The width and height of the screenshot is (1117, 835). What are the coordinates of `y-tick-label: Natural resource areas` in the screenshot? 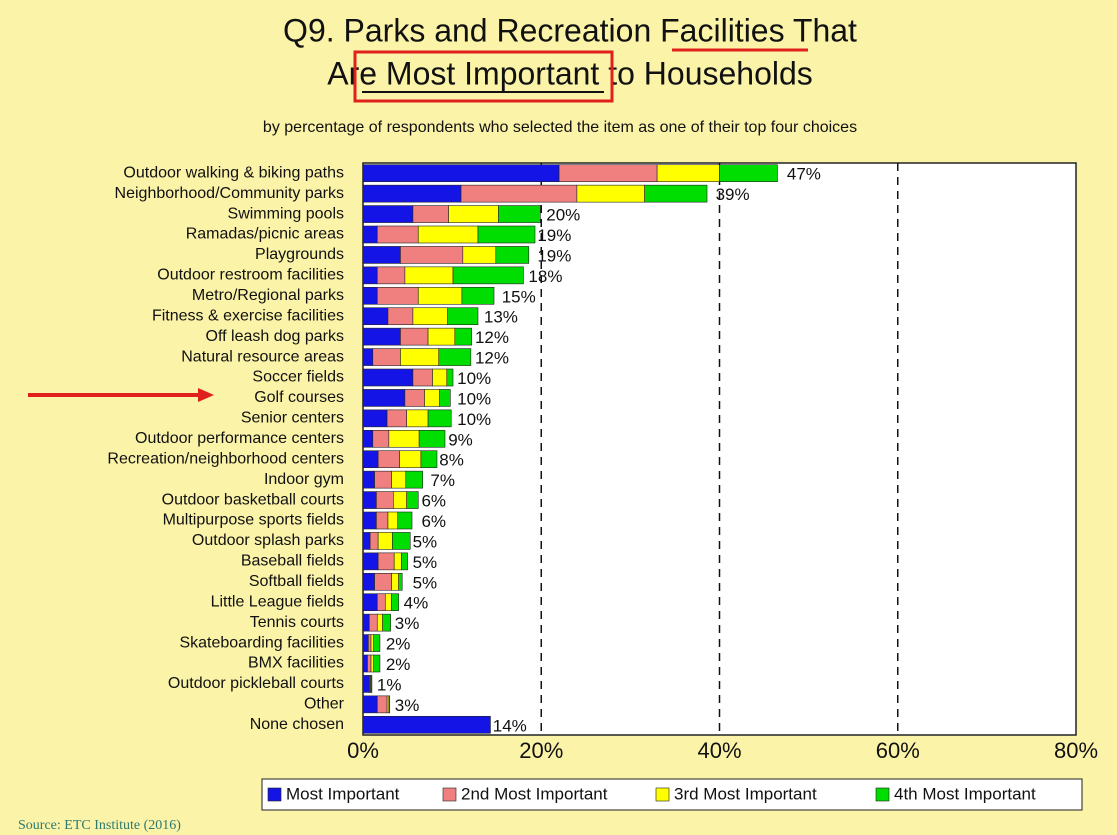 It's located at (262, 356).